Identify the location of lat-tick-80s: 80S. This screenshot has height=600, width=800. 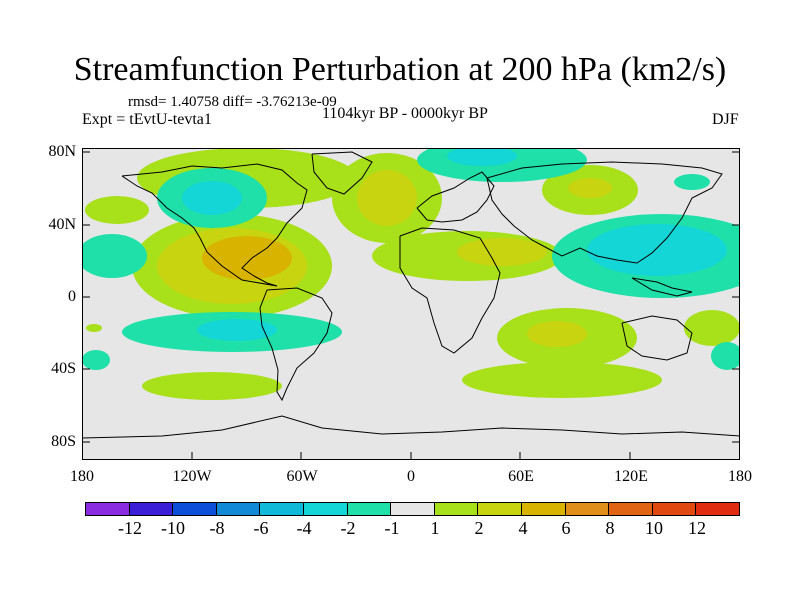
(63, 441).